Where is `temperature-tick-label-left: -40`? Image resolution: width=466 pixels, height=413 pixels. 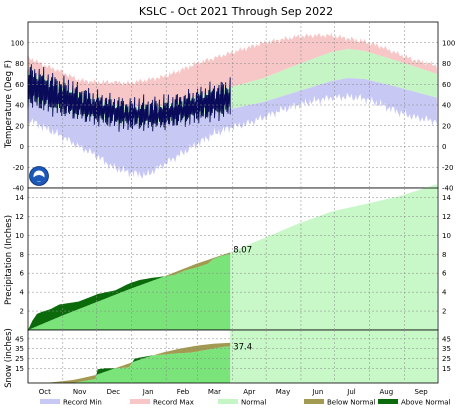
temperature-tick-label-left: -40 is located at coordinates (18, 189).